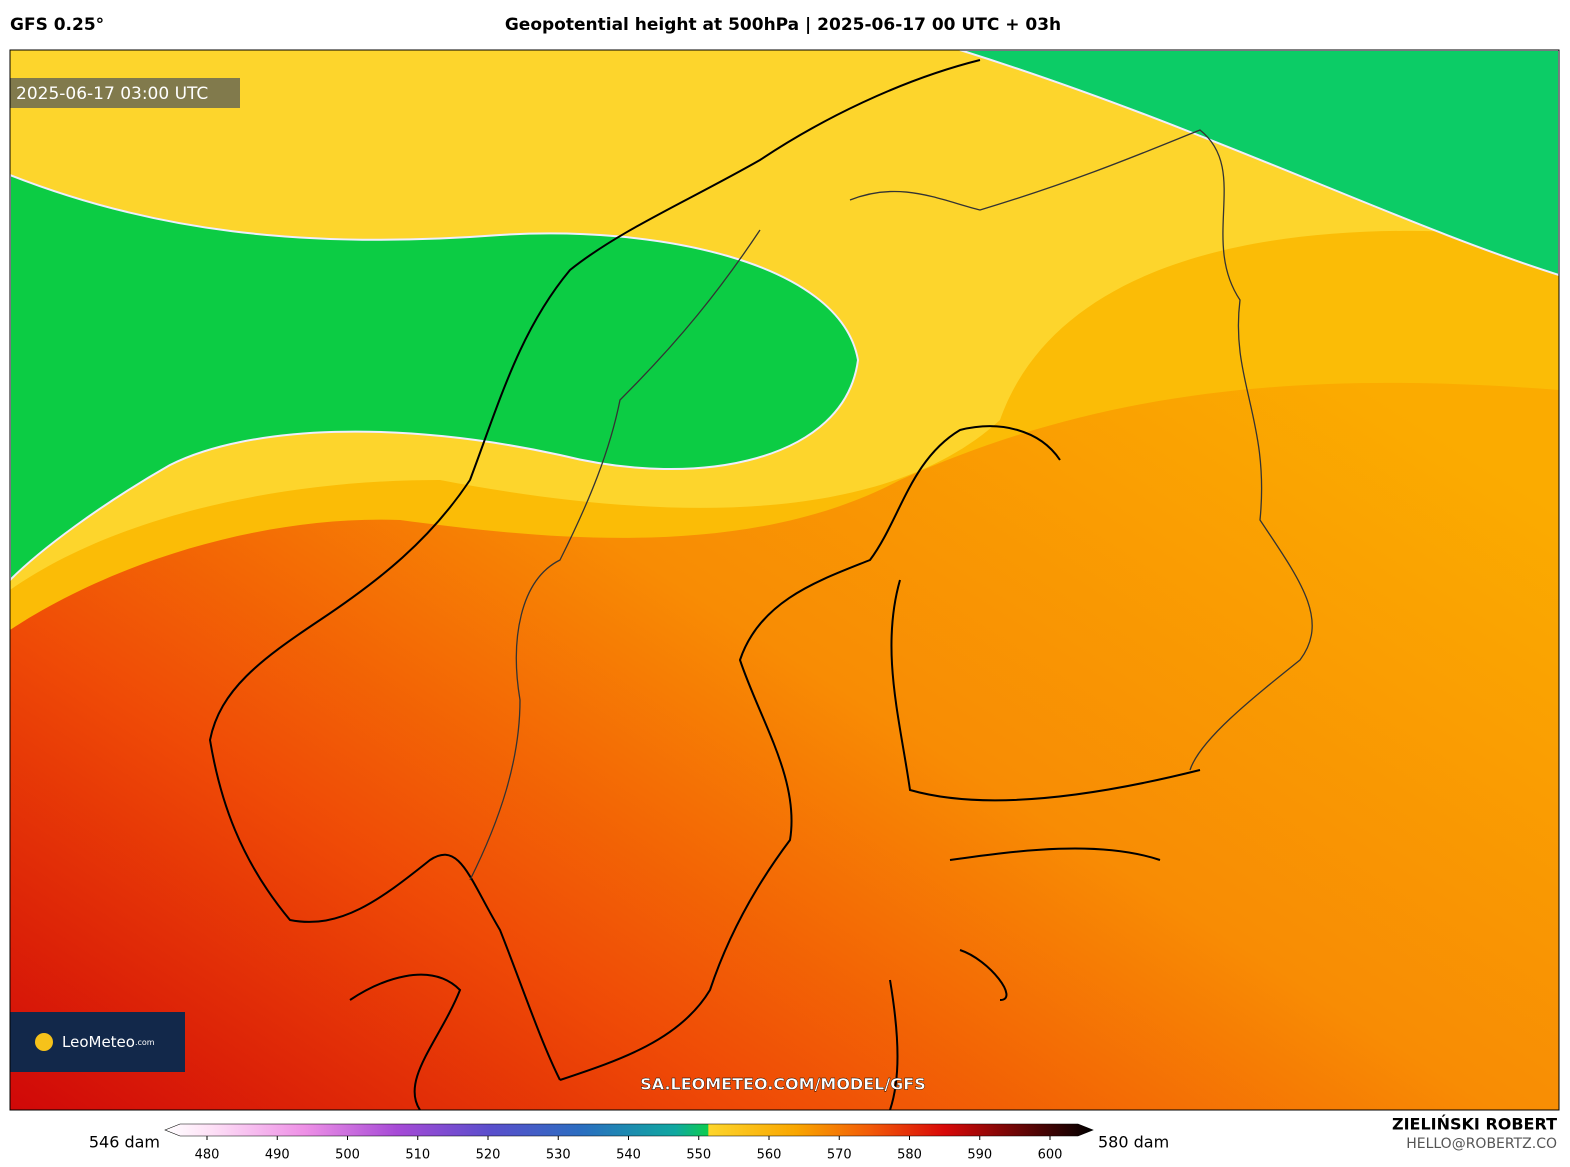  What do you see at coordinates (979, 1155) in the screenshot?
I see `colorbar-tick-label: 590` at bounding box center [979, 1155].